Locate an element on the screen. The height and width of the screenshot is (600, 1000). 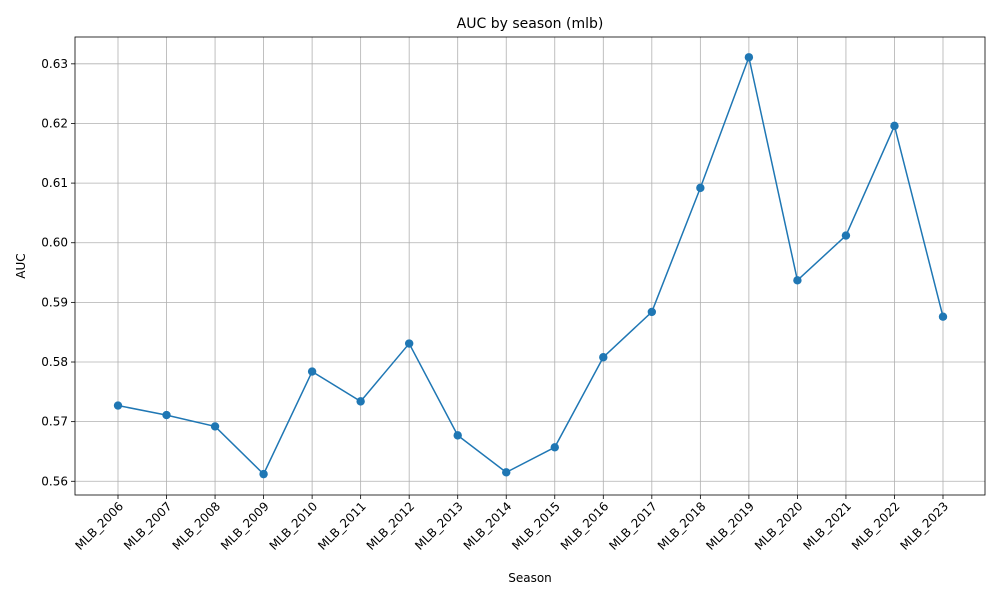
x-tick-label: MLB_2018 is located at coordinates (682, 526).